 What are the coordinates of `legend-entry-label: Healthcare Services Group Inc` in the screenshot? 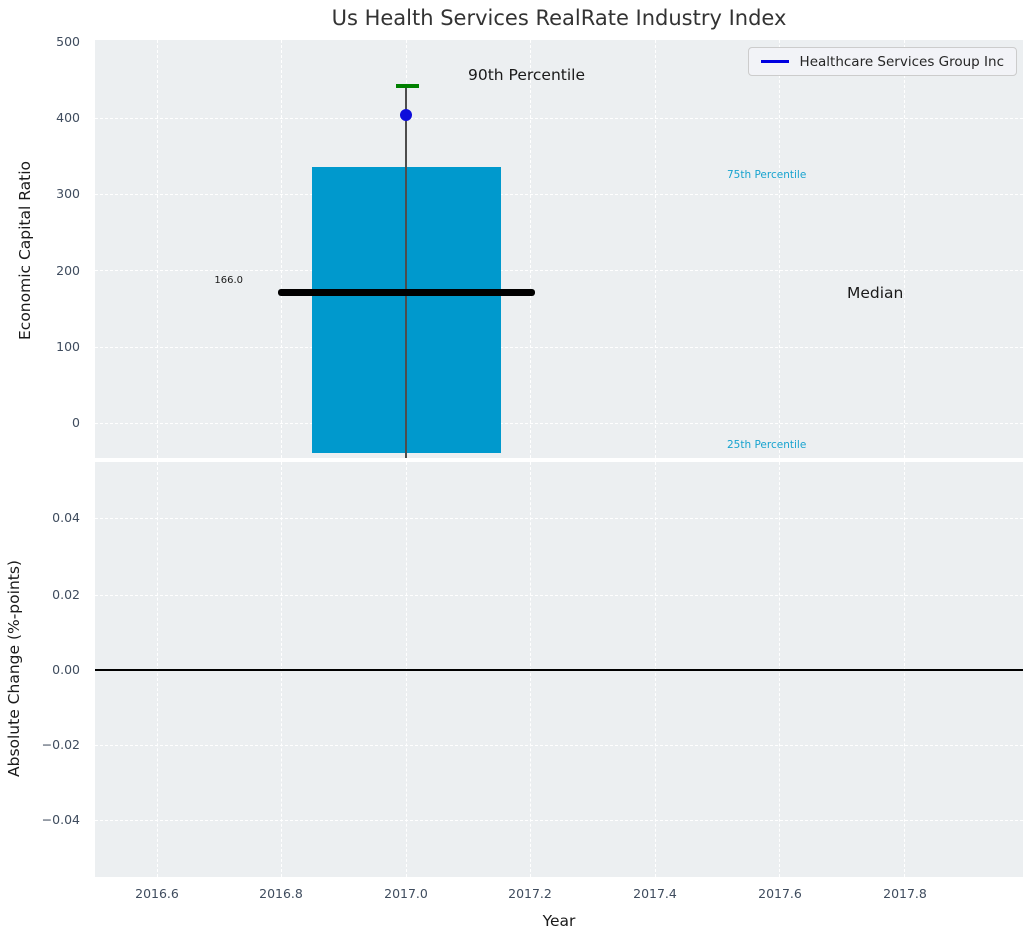 It's located at (901, 61).